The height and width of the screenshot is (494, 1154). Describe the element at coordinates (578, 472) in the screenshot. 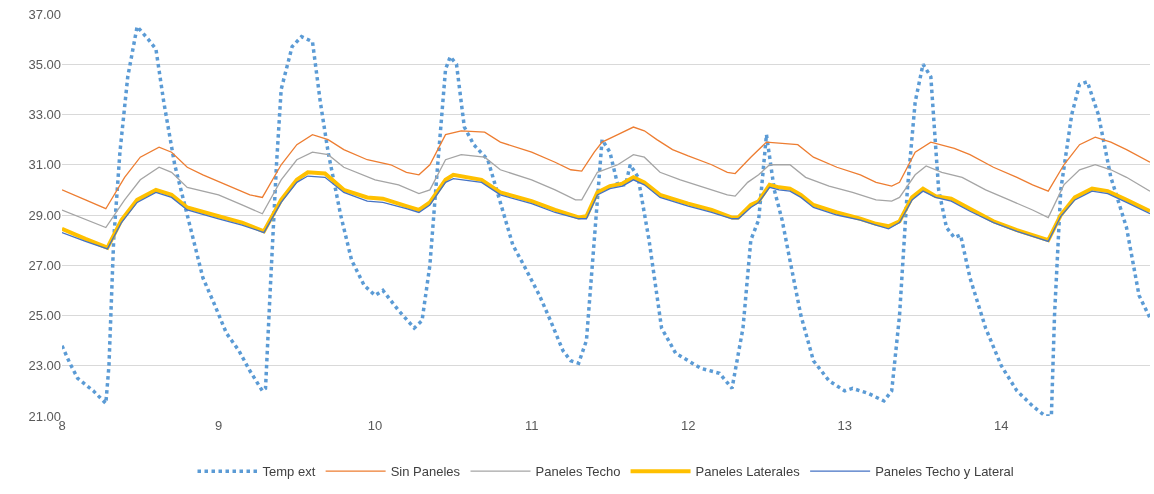

I see `legend-label: Paneles Techo` at that location.